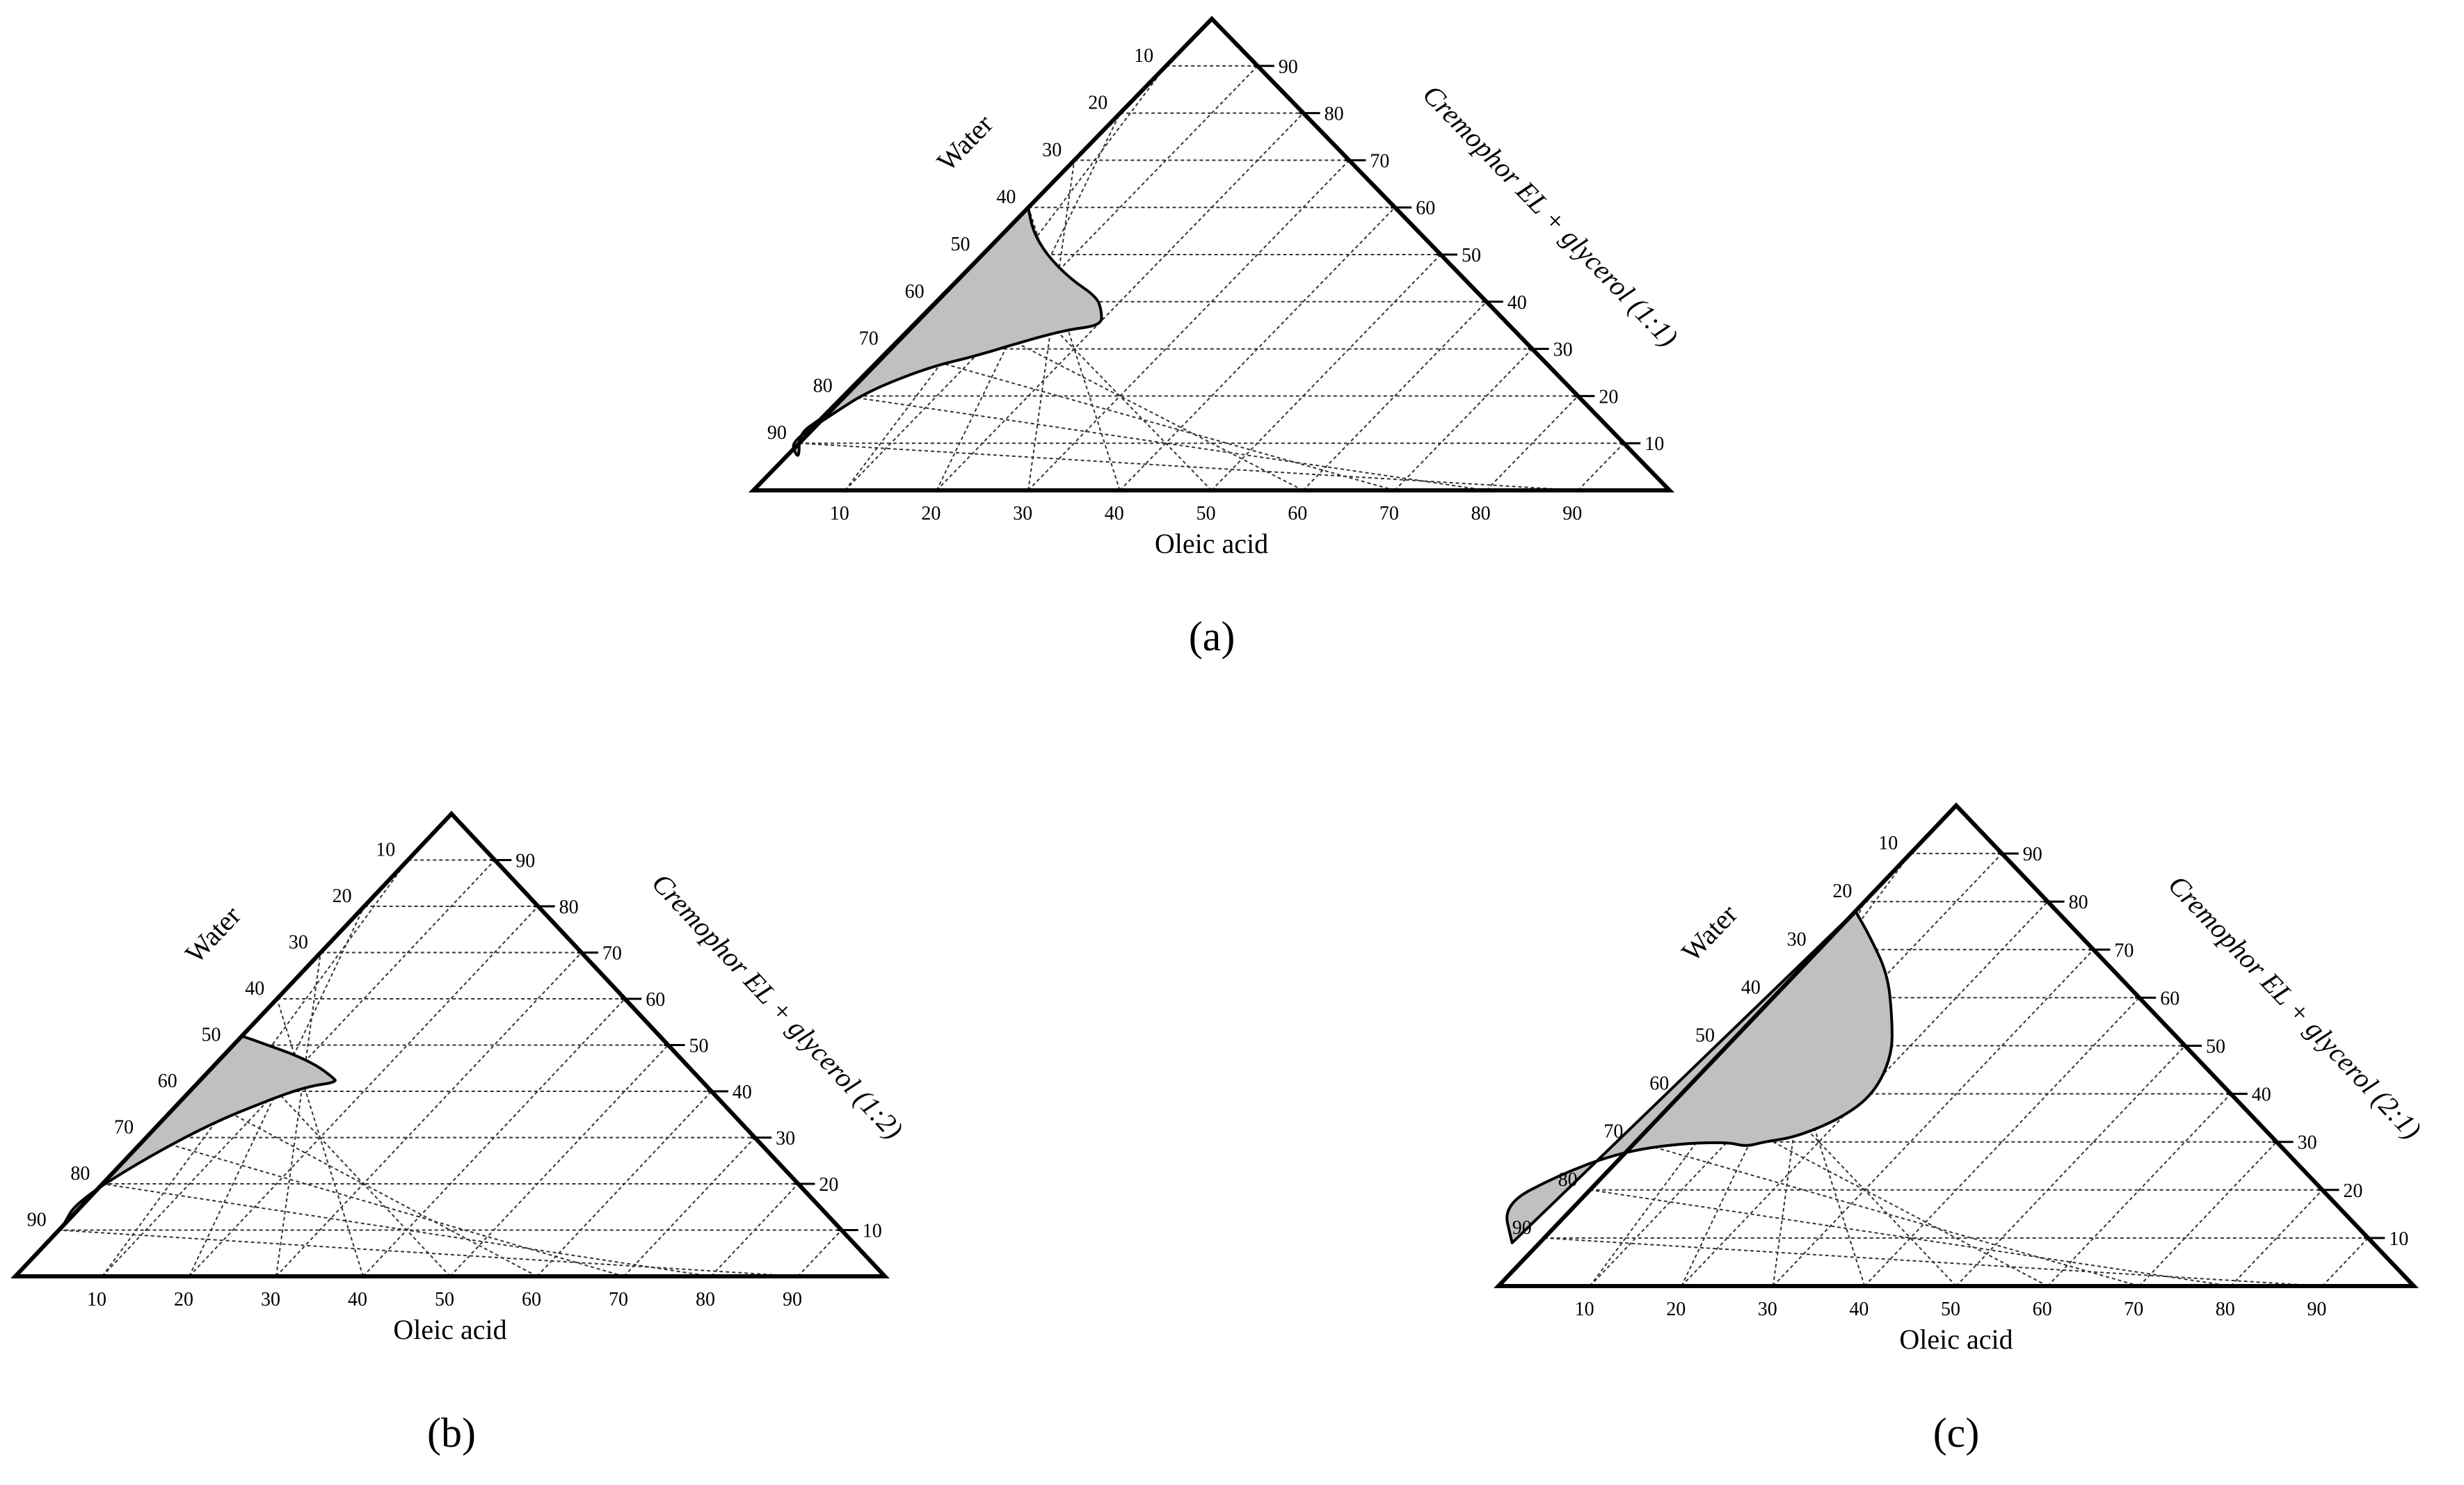 The image size is (2464, 1485). I want to click on microemulsion-region, so click(947, 331).